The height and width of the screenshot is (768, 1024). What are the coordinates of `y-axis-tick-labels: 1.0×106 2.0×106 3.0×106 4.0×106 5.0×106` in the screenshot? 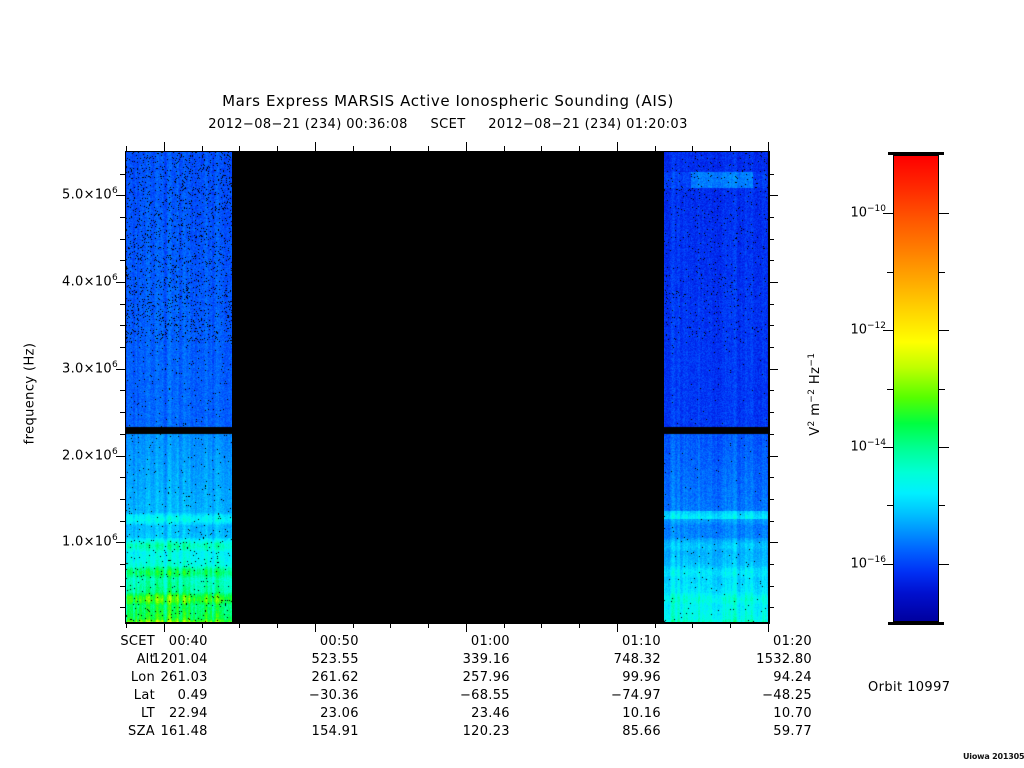 It's located at (59, 384).